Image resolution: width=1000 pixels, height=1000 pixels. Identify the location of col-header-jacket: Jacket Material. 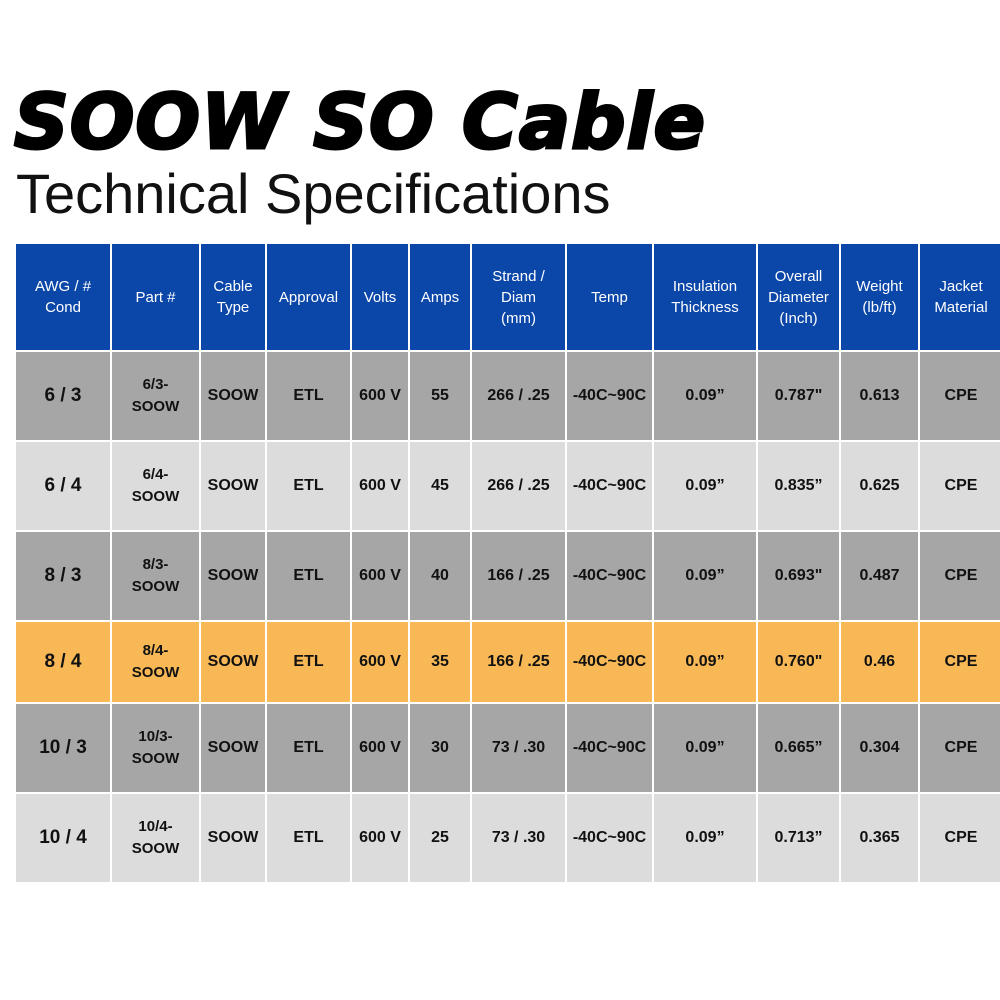
(959, 297).